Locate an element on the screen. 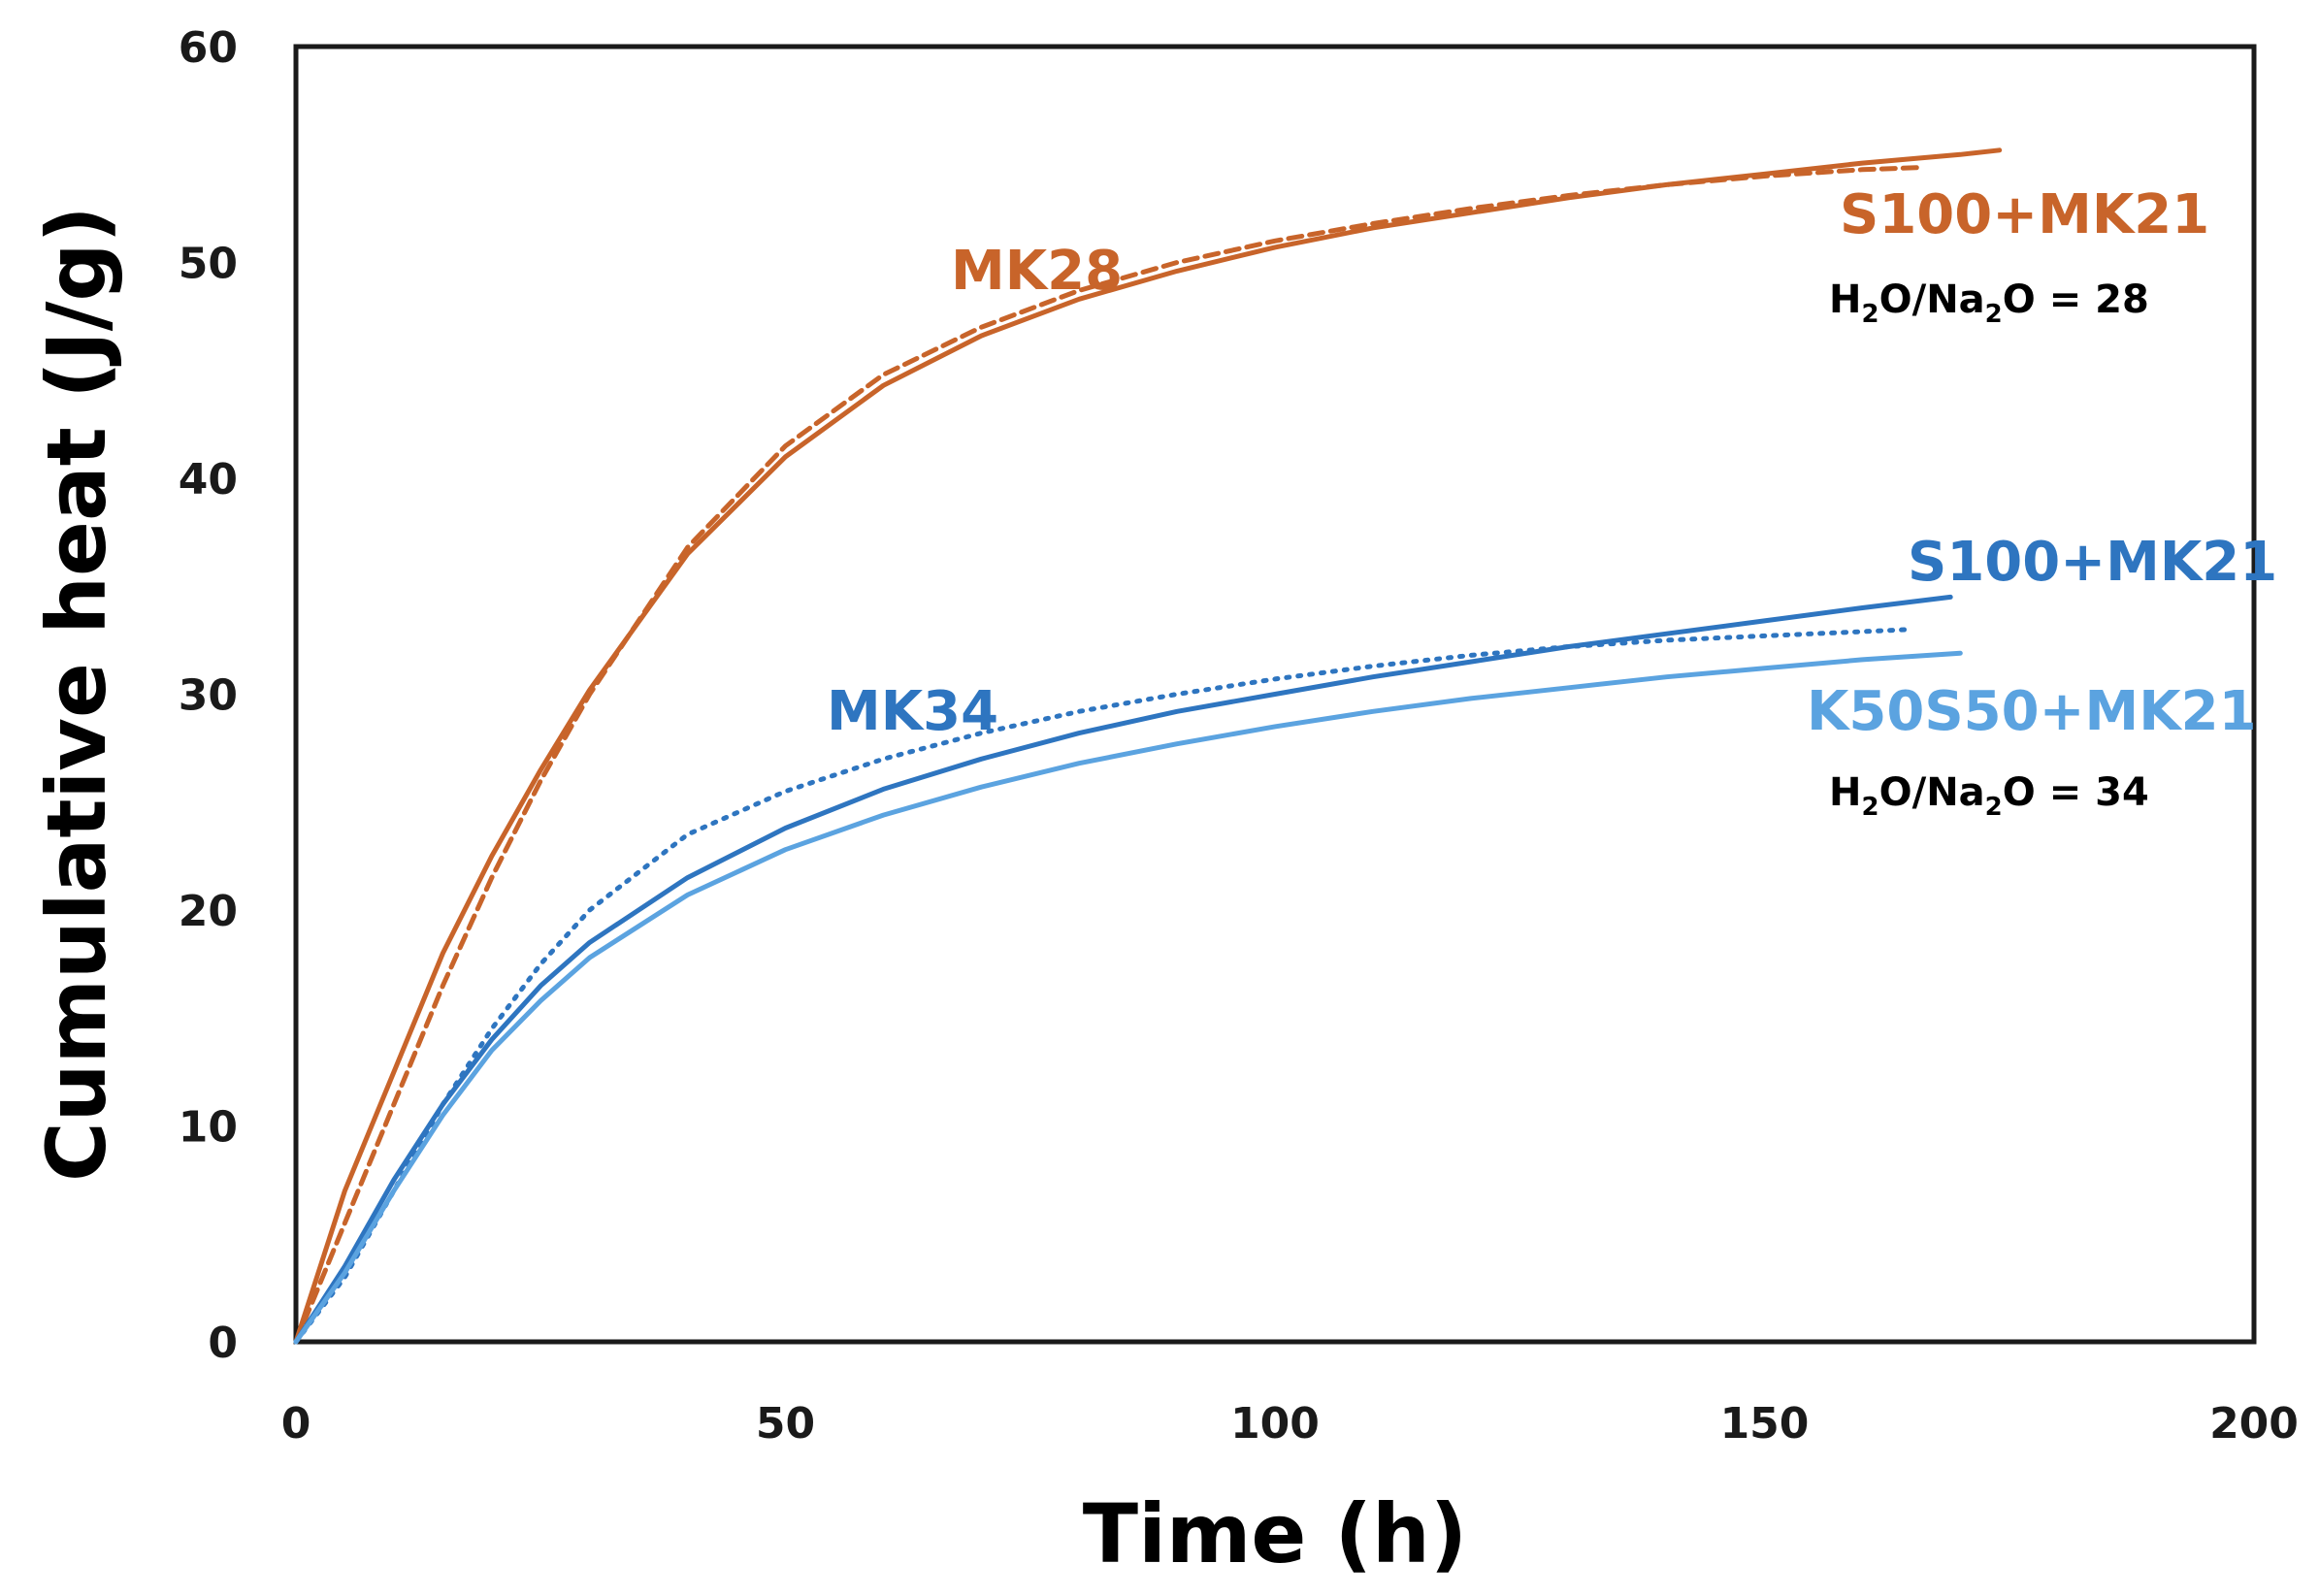  mk34-end-label-s100: S100+MK21 is located at coordinates (2092, 562).